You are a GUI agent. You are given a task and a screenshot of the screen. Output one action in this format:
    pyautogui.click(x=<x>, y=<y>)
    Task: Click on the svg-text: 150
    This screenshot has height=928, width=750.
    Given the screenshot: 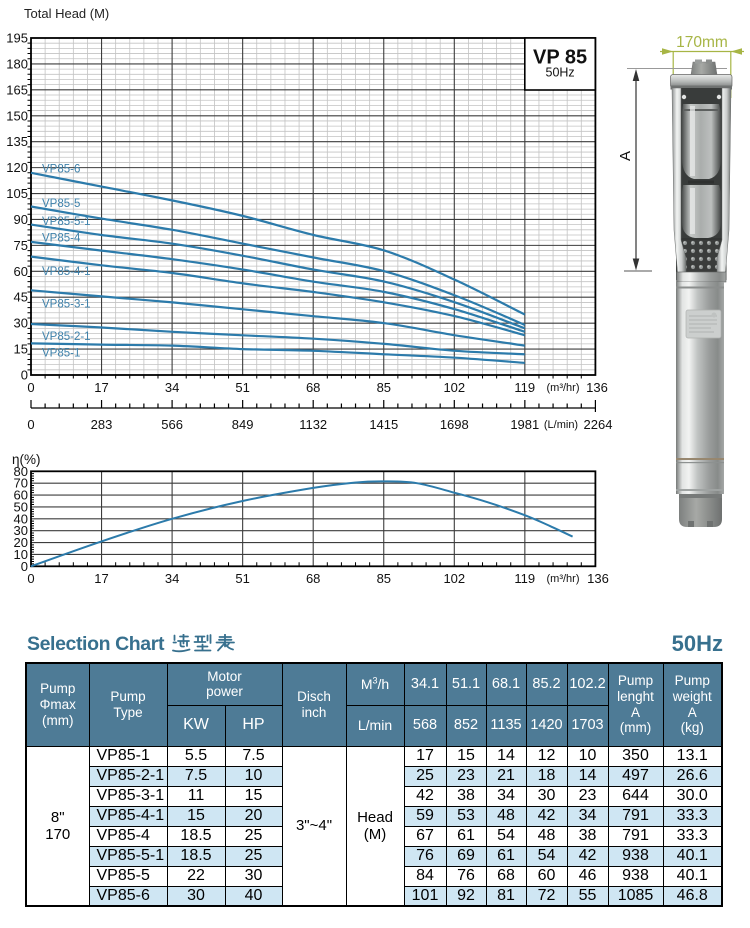 What is the action you would take?
    pyautogui.click(x=17, y=115)
    